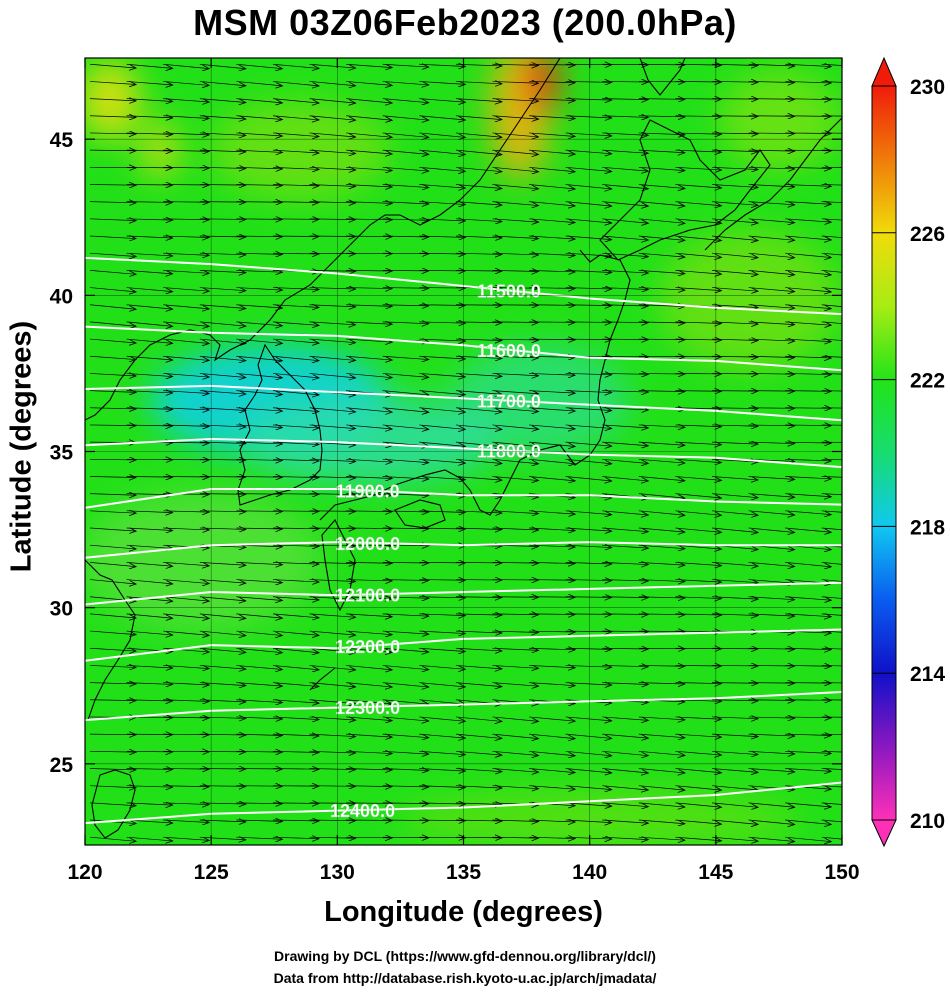  What do you see at coordinates (61, 609) in the screenshot?
I see `y-tick-label: 30` at bounding box center [61, 609].